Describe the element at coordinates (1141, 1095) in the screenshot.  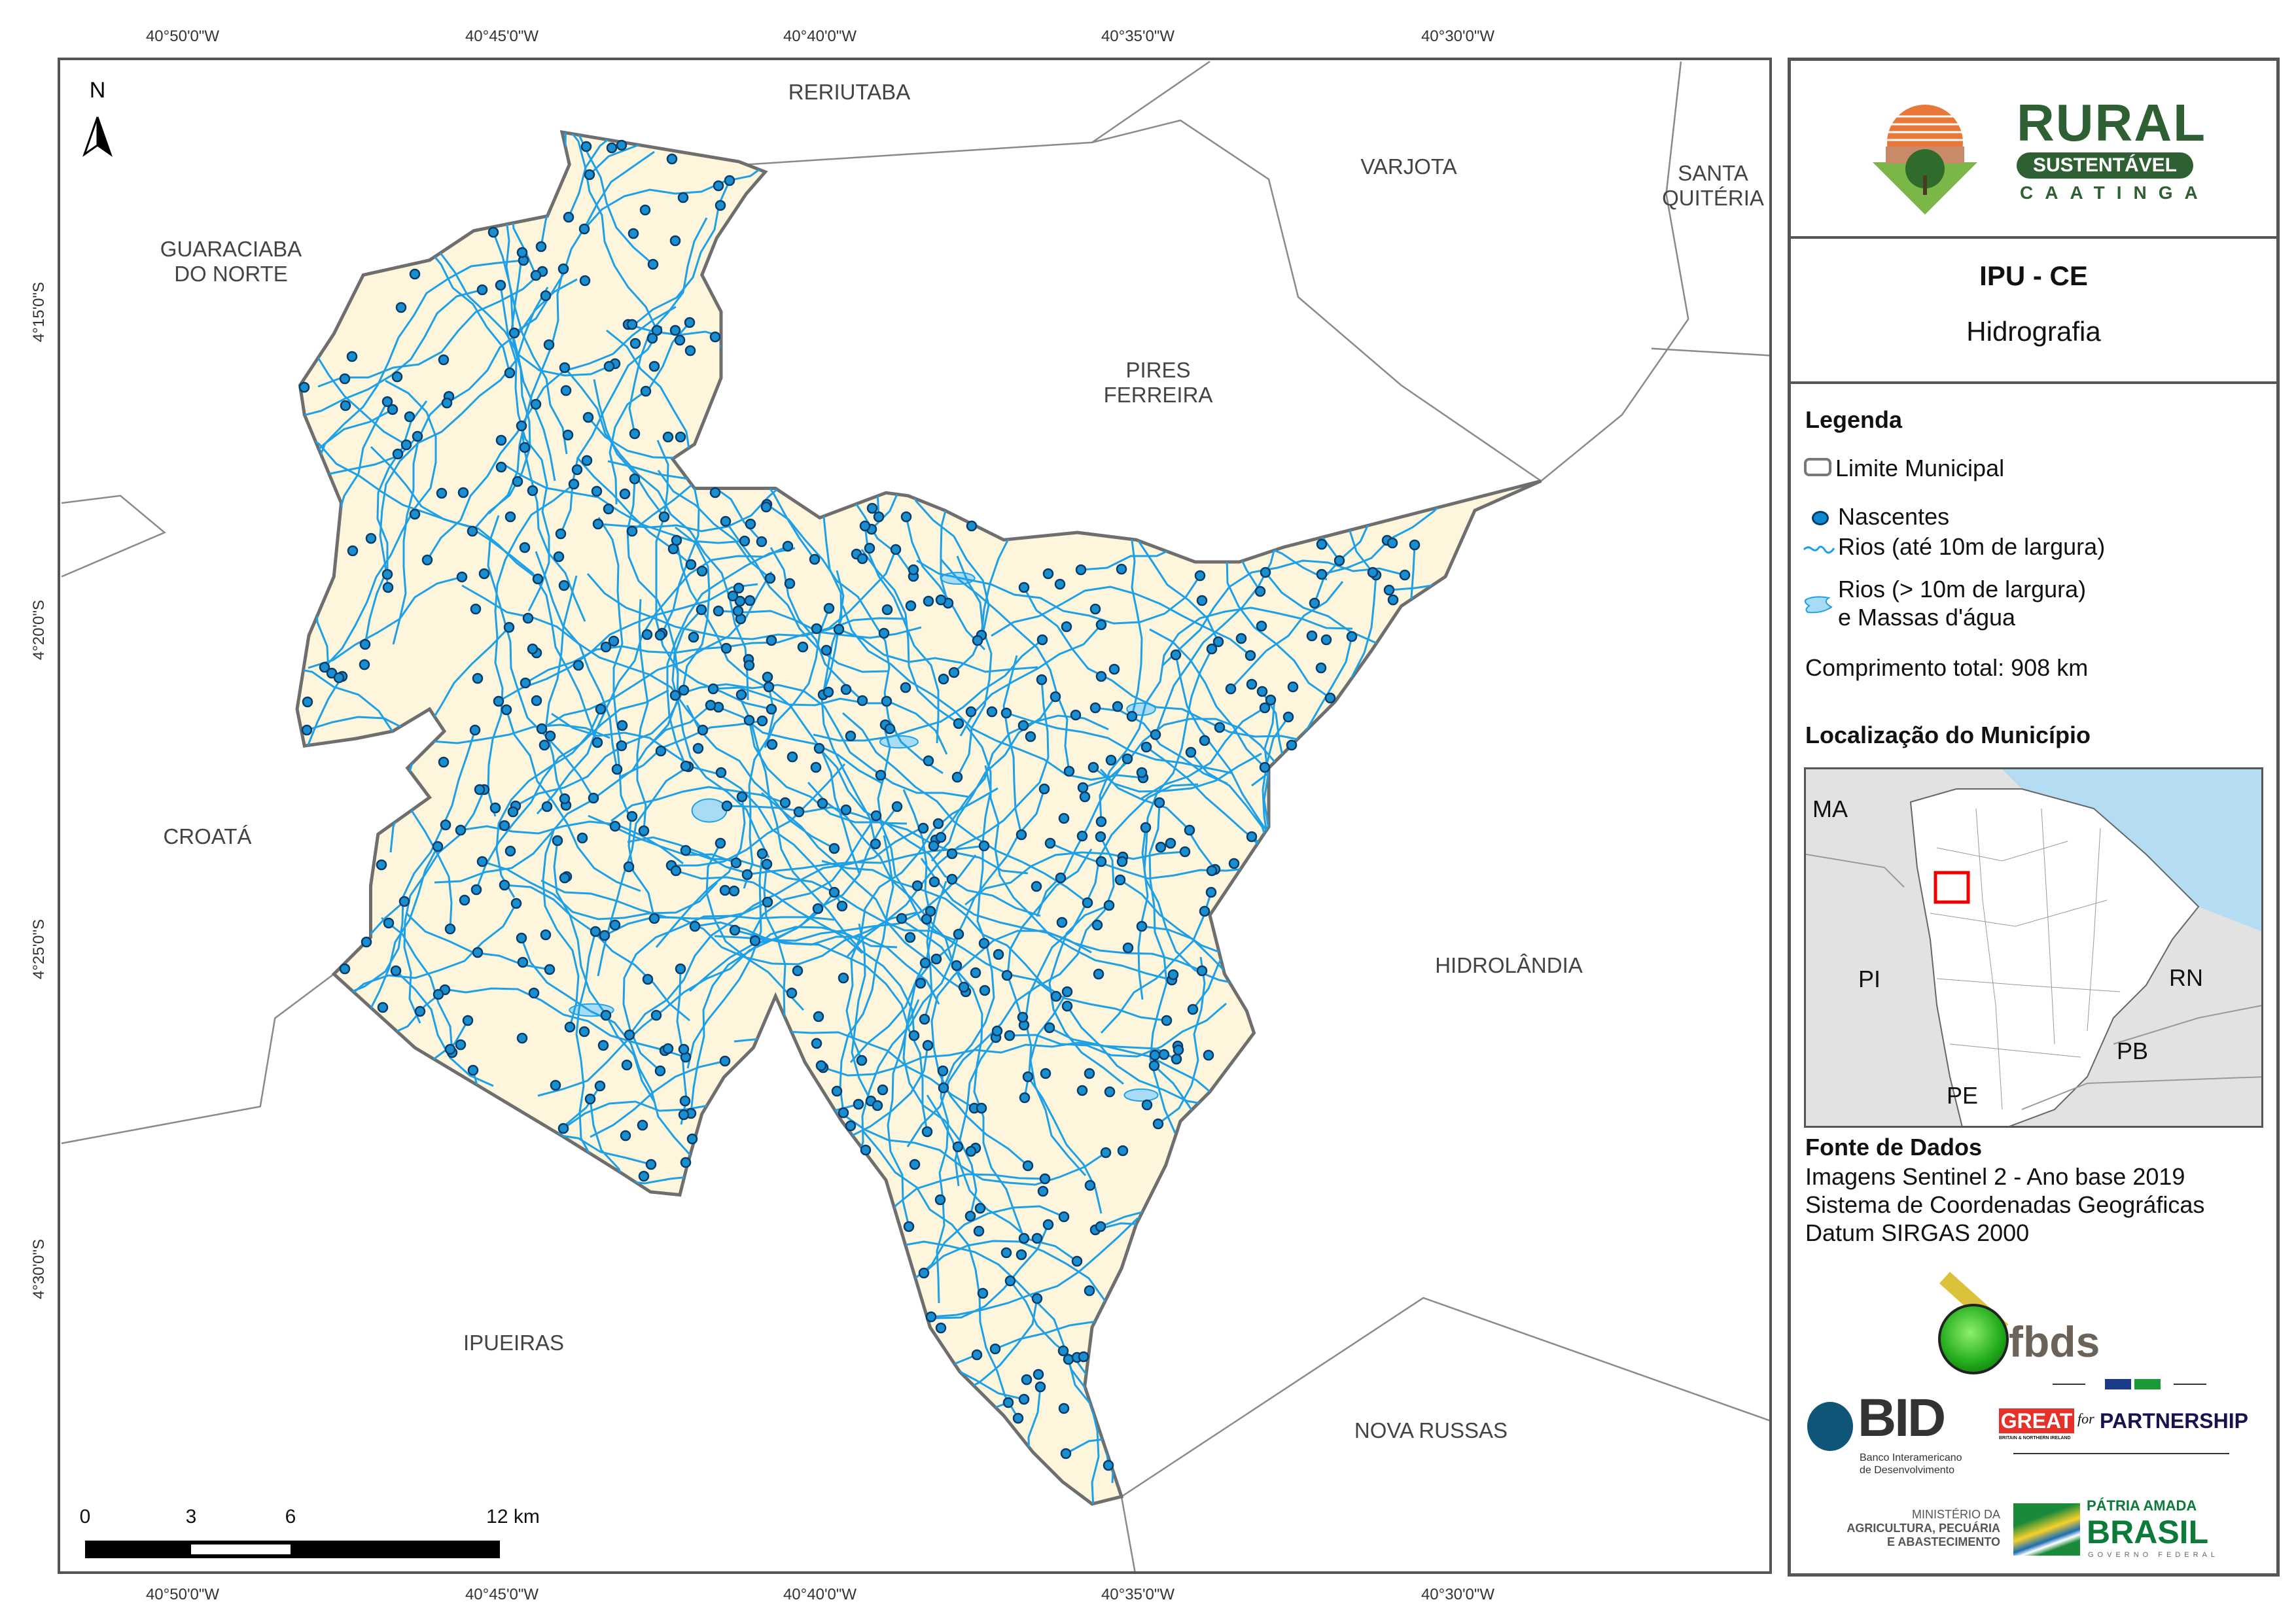
I see `water-body` at that location.